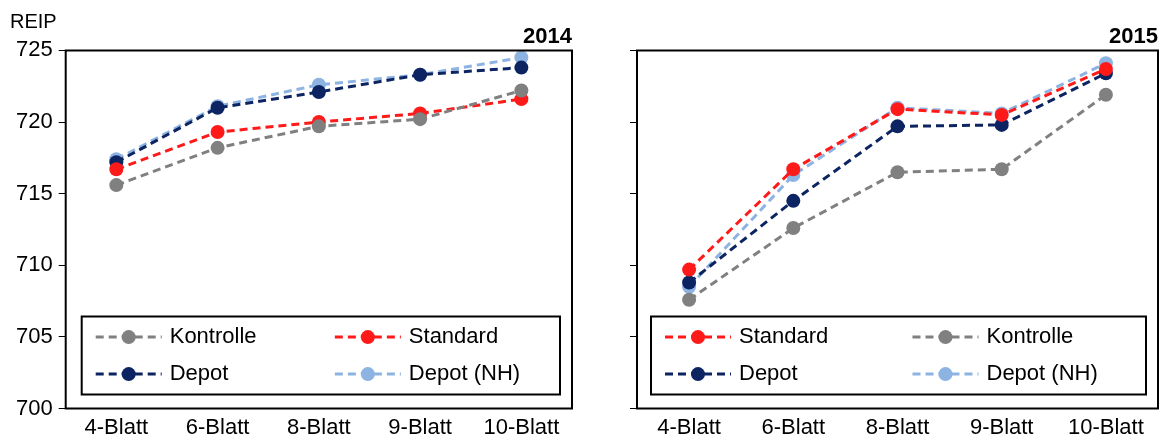  I want to click on y-tick-label: 705, so click(34, 336).